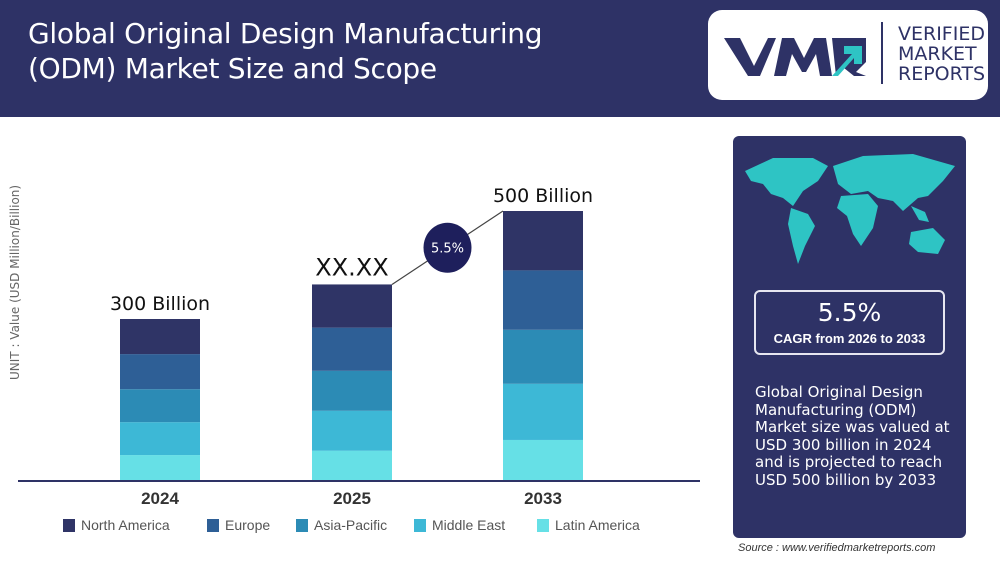  I want to click on cagr-box: 5.5% CAGR from 2026 to 2033, so click(849, 322).